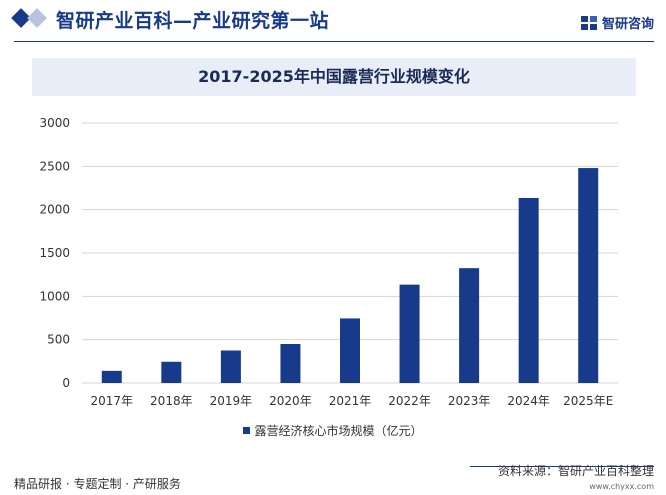 The width and height of the screenshot is (666, 495). Describe the element at coordinates (350, 401) in the screenshot. I see `x-tick-label: 2021年` at that location.